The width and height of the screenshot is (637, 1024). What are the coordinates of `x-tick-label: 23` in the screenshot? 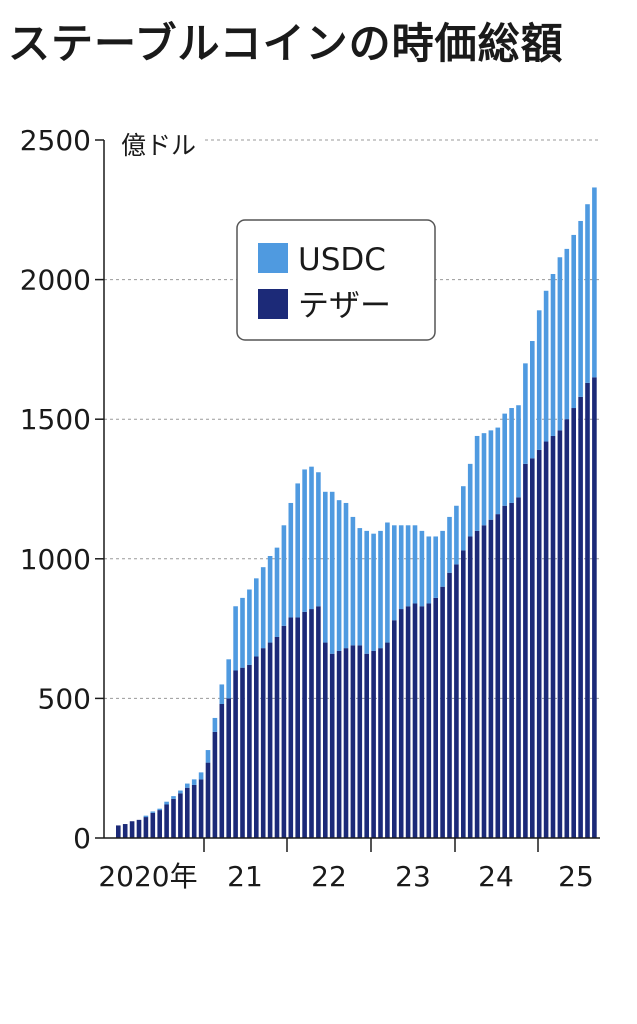 It's located at (413, 876).